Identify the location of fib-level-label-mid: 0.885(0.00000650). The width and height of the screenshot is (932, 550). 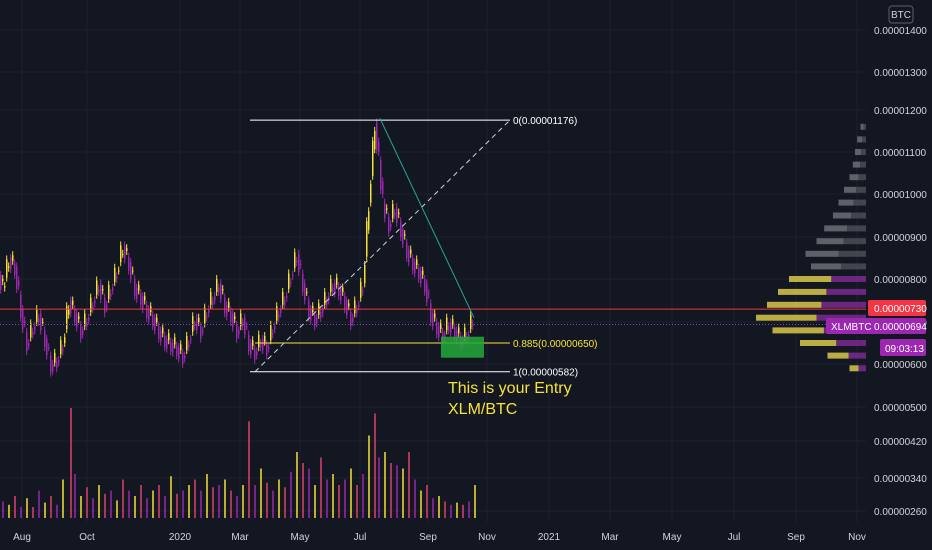
(555, 344).